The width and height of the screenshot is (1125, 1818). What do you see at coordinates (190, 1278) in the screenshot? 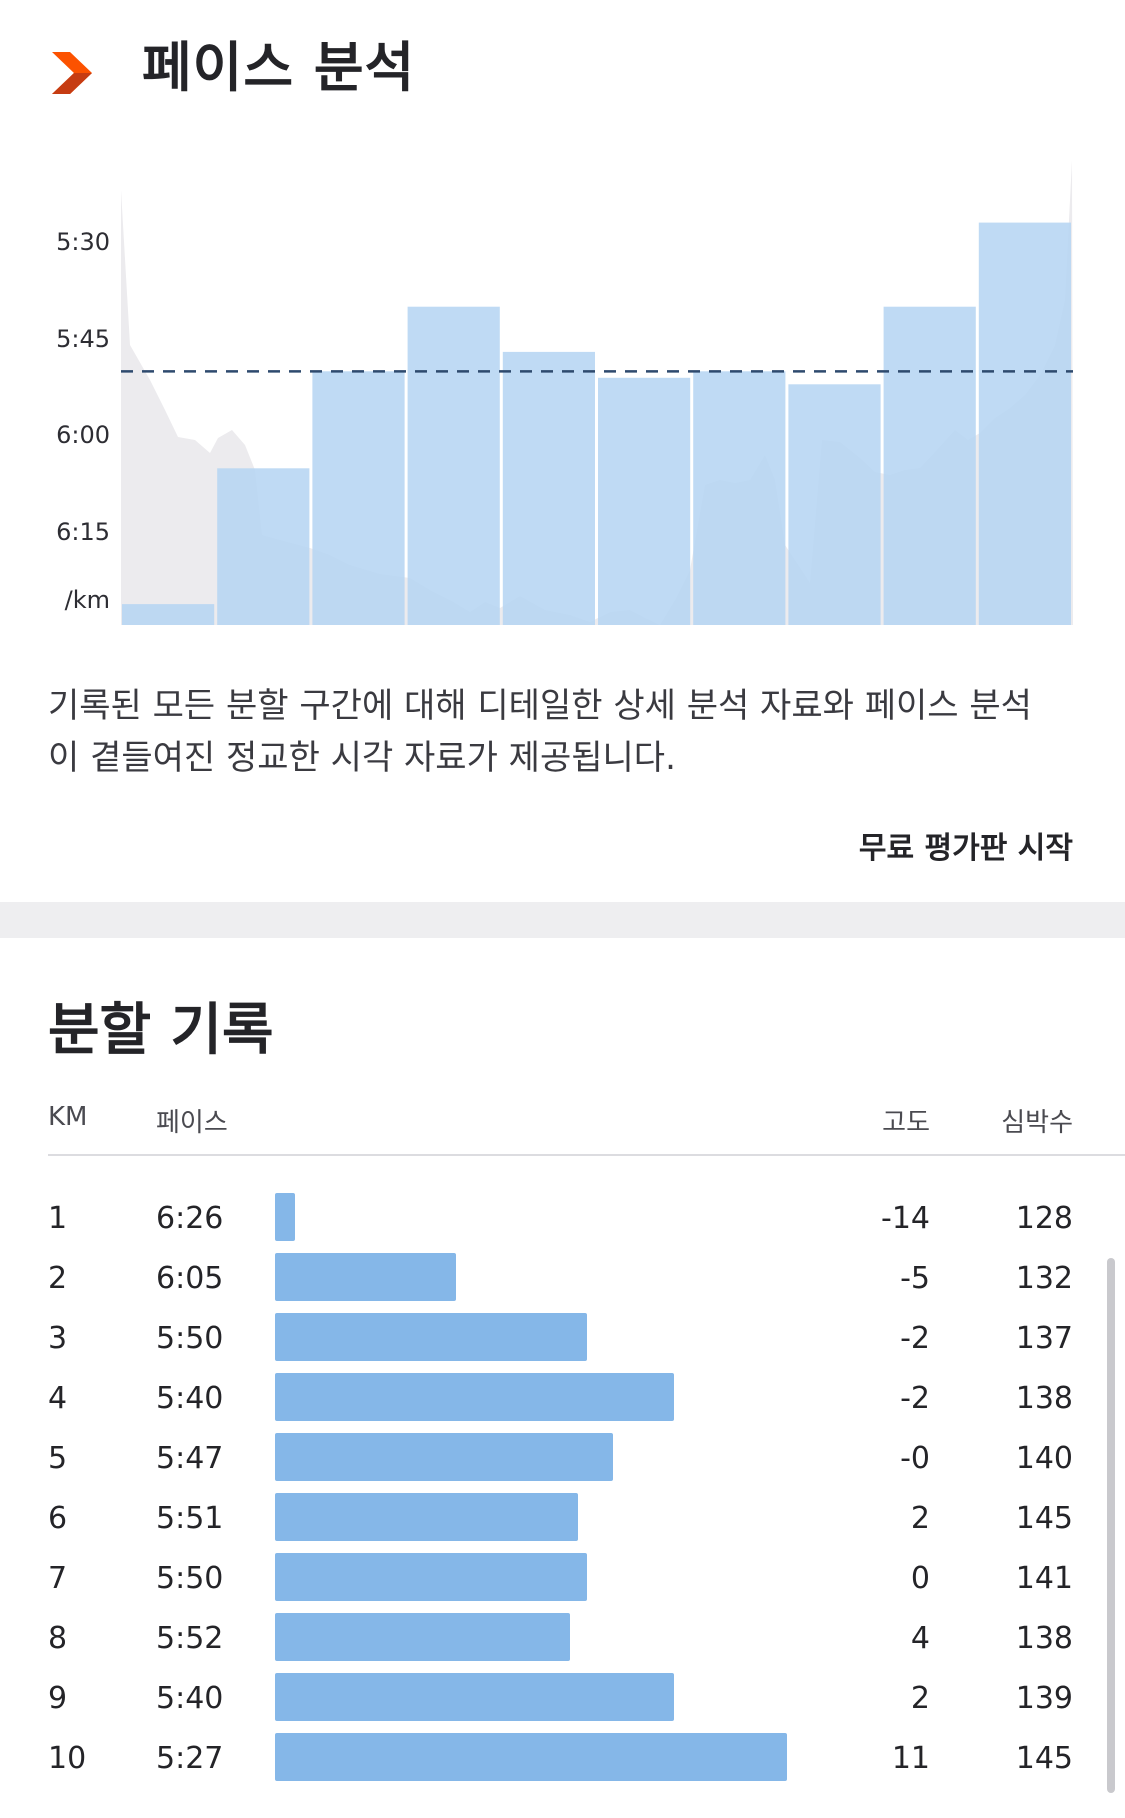
I see `split-pace: 6:05` at bounding box center [190, 1278].